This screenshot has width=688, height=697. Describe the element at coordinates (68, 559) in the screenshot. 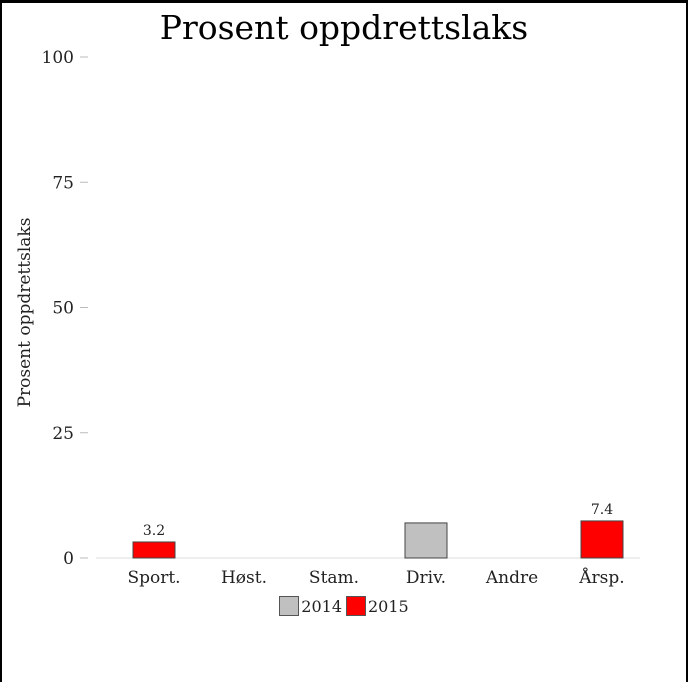

I see `y-tick-label: 0` at that location.